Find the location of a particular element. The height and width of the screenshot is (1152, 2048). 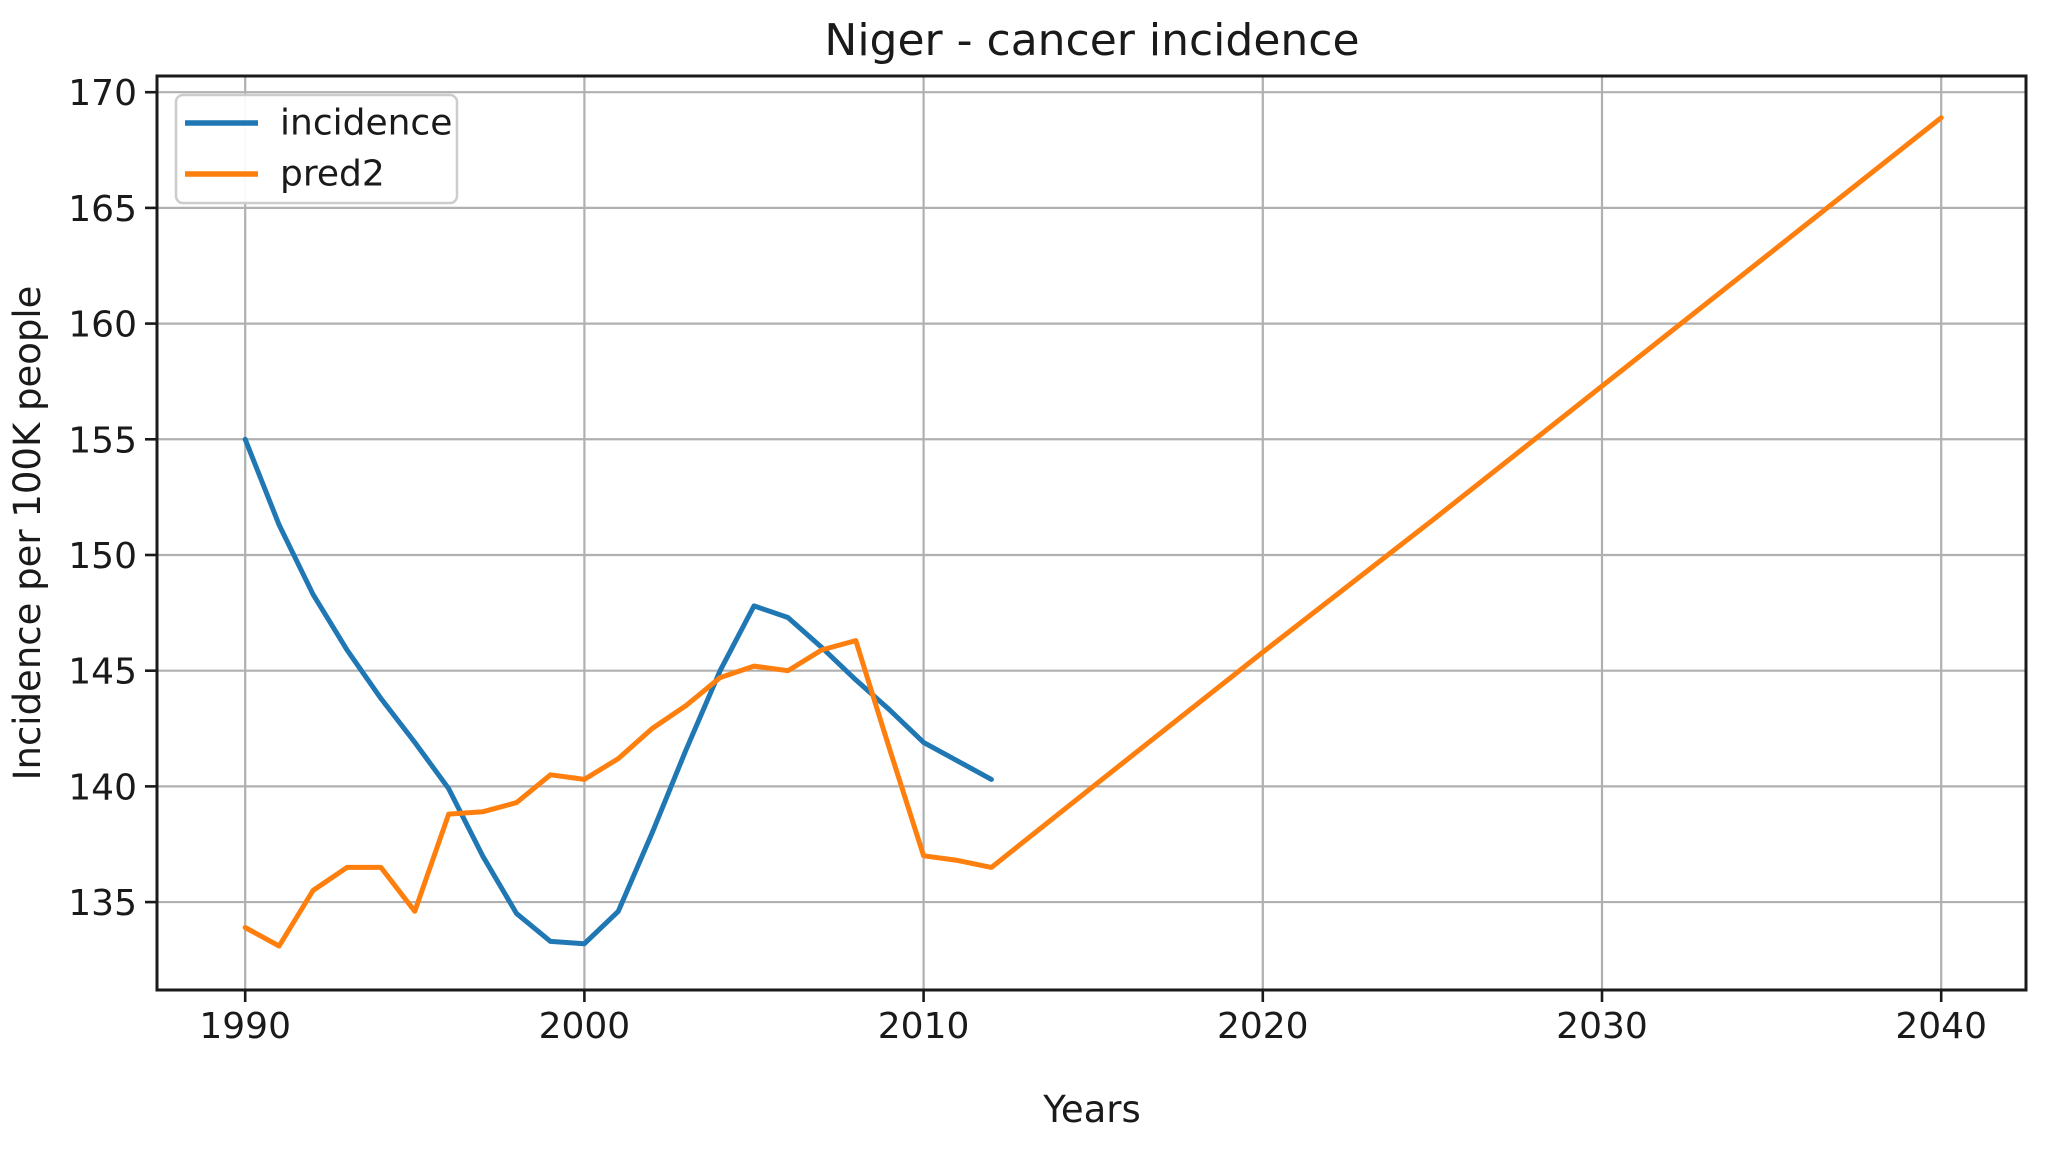

legend-label-incidence: incidence is located at coordinates (366, 123).